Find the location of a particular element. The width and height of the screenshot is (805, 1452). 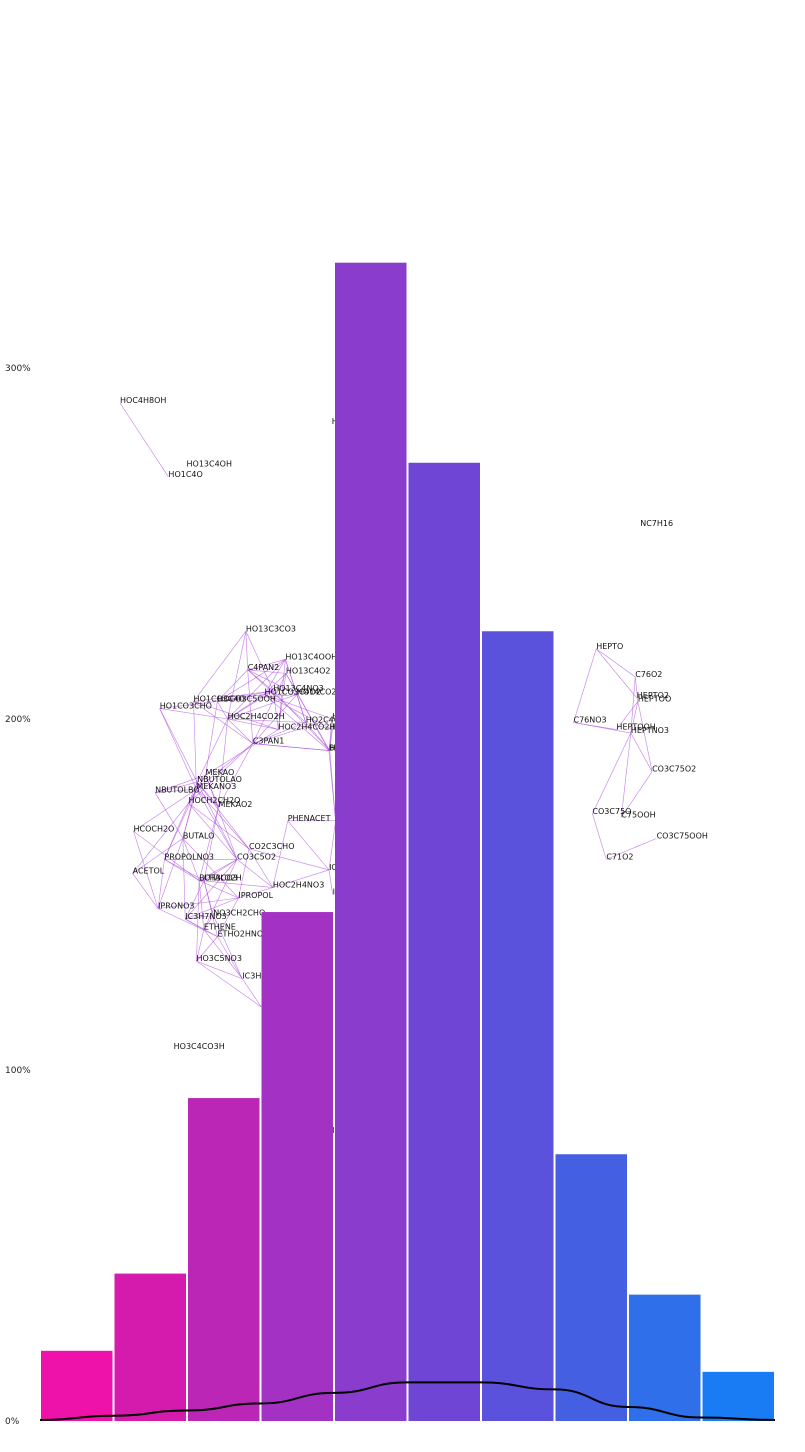

network-node-label: NBUTOLAO is located at coordinates (219, 779).